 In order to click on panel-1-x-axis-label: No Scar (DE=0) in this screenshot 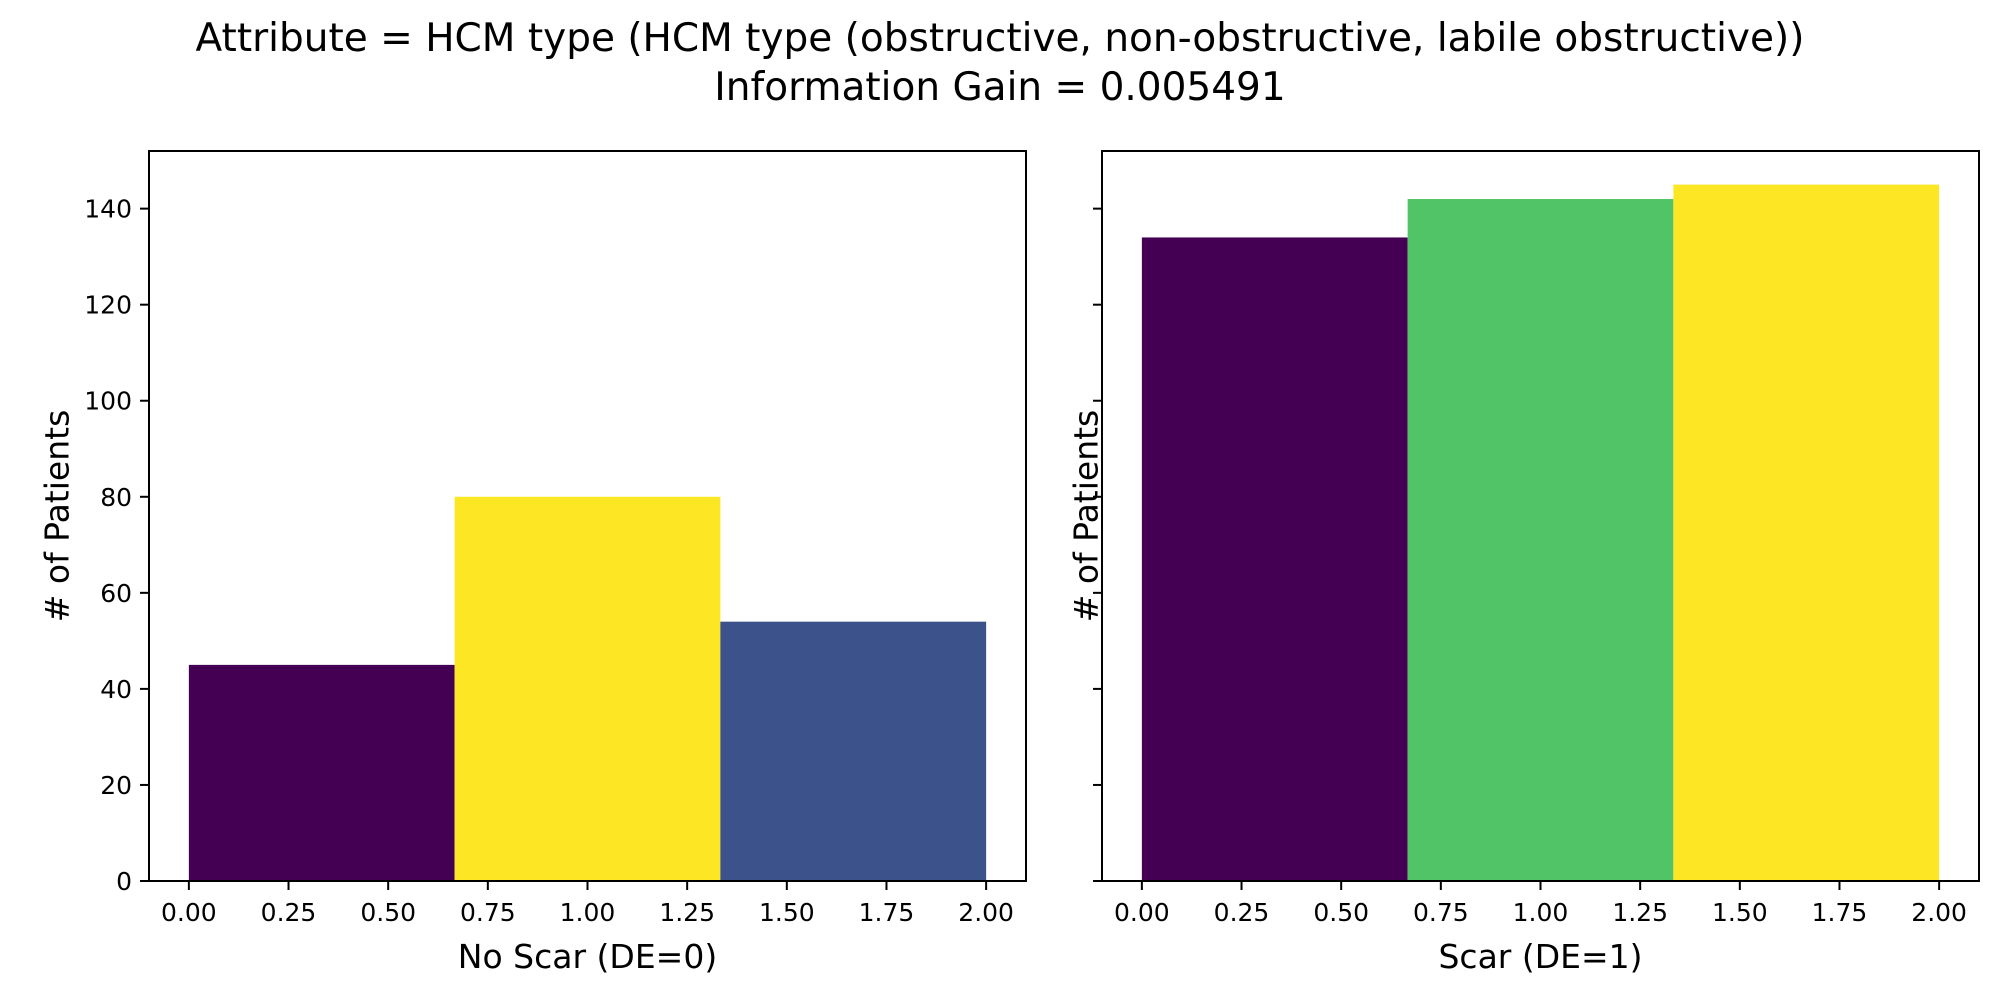, I will do `click(587, 956)`.